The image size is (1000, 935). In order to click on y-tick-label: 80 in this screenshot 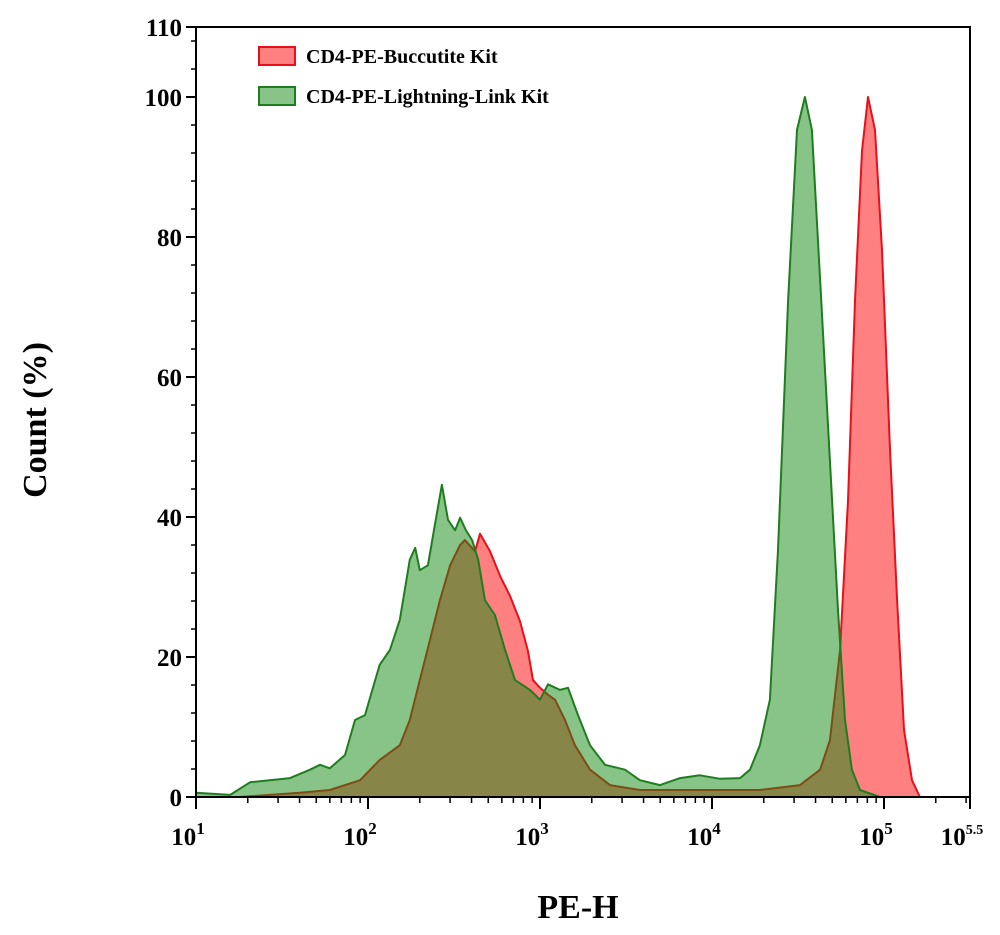, I will do `click(169, 238)`.